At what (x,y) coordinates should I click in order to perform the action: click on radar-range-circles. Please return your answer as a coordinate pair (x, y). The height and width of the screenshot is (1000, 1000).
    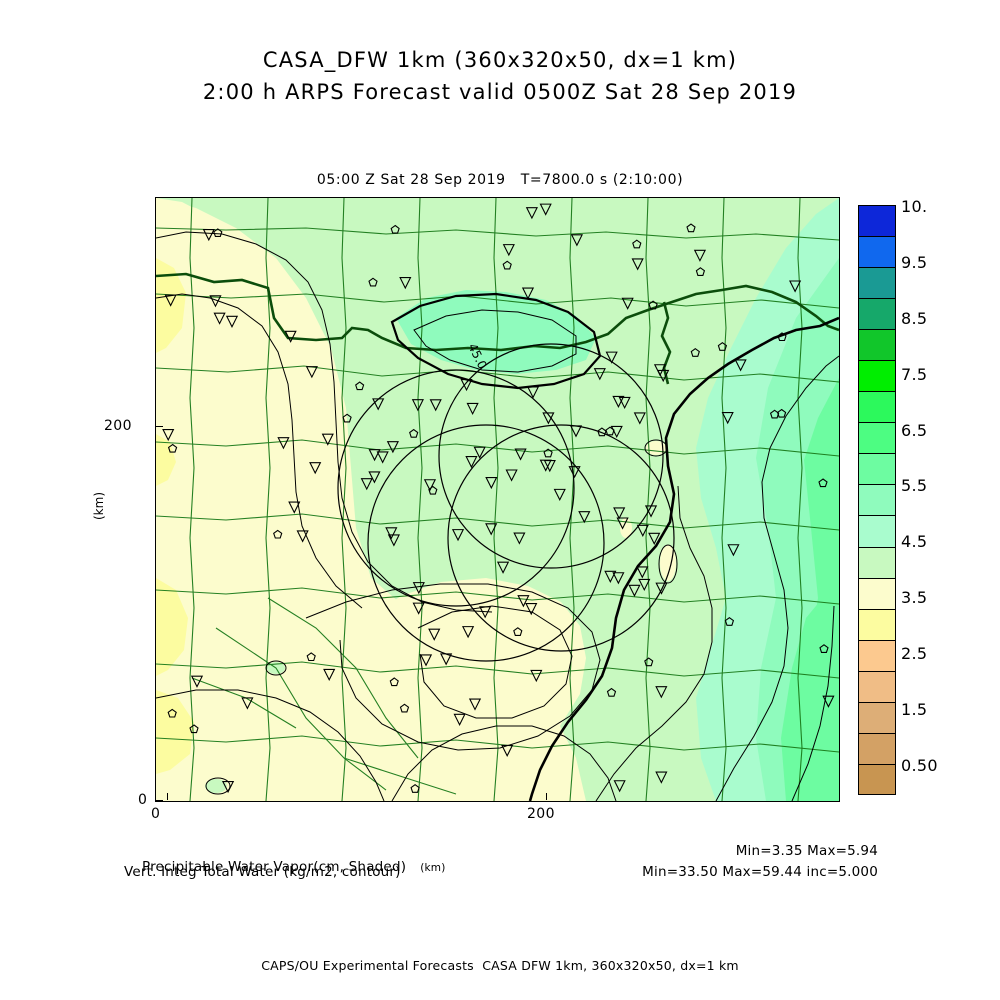
    Looking at the image, I should click on (506, 502).